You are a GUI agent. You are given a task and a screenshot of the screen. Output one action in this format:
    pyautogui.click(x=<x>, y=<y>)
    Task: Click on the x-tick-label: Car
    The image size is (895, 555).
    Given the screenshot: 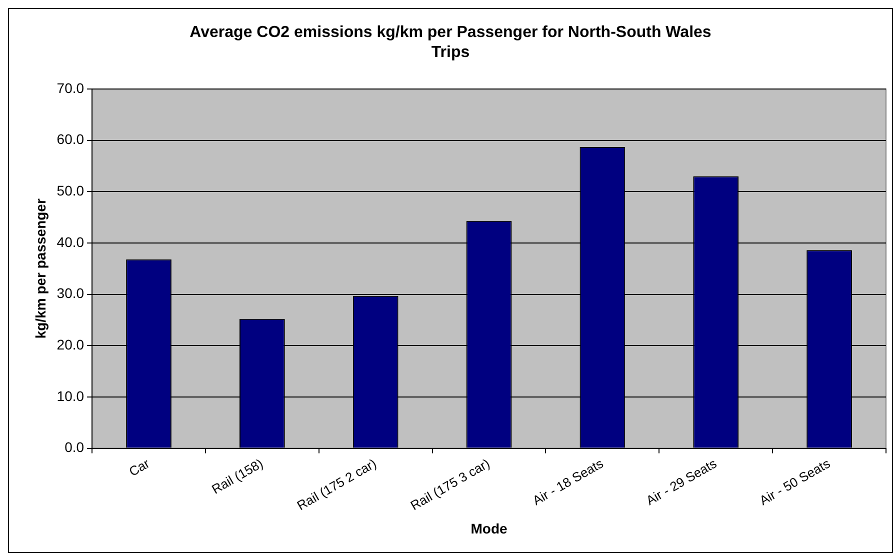 What is the action you would take?
    pyautogui.click(x=139, y=467)
    